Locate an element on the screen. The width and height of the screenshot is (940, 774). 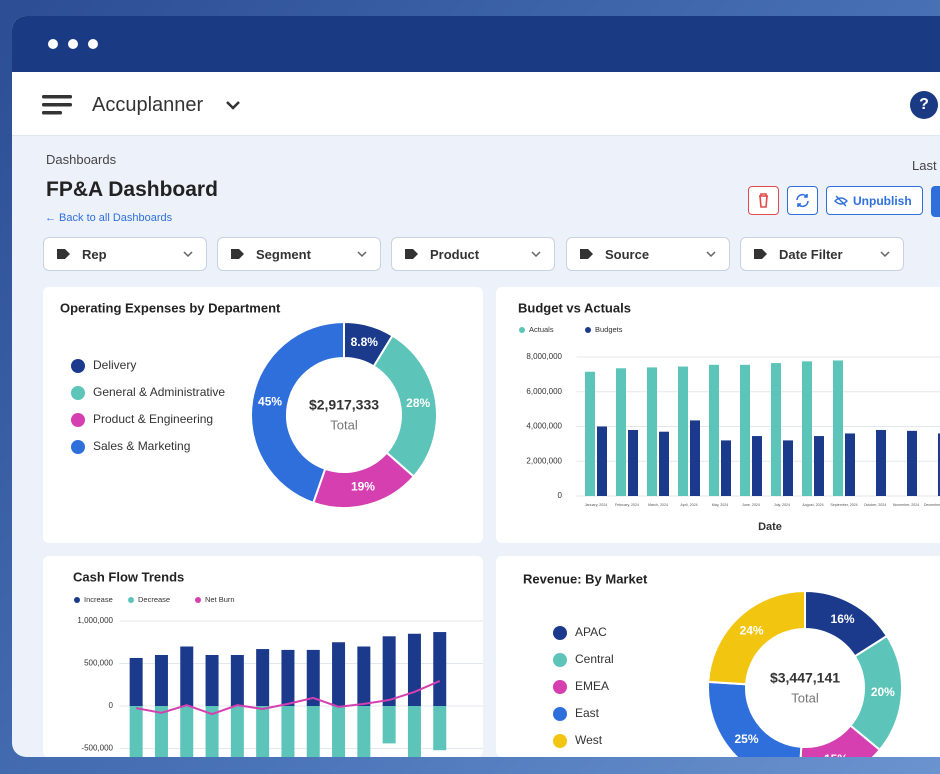
y-tick-label: 8,000,000 is located at coordinates (544, 356).